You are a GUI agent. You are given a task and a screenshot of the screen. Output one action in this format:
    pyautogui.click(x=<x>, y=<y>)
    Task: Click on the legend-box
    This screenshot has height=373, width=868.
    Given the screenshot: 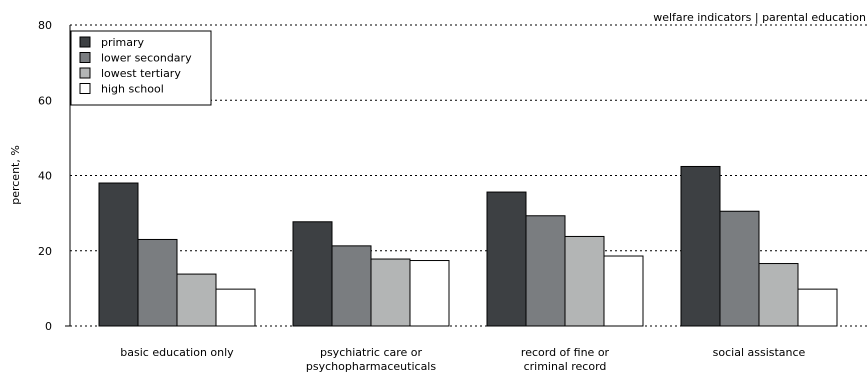 What is the action you would take?
    pyautogui.click(x=141, y=68)
    